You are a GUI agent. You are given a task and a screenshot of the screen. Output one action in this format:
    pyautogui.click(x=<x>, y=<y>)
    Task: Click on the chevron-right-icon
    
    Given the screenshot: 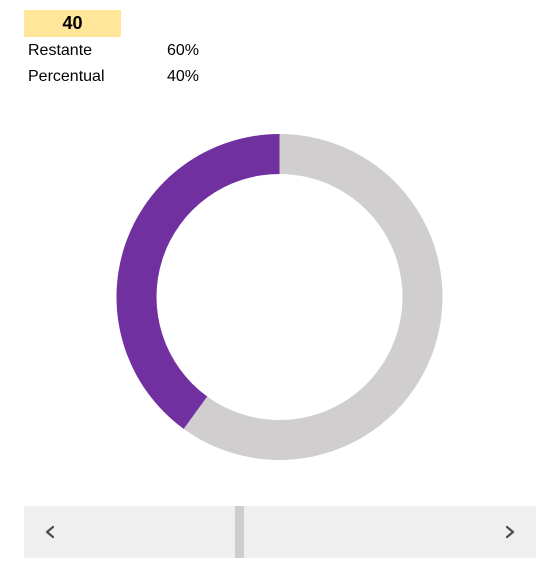 What is the action you would take?
    pyautogui.click(x=510, y=532)
    